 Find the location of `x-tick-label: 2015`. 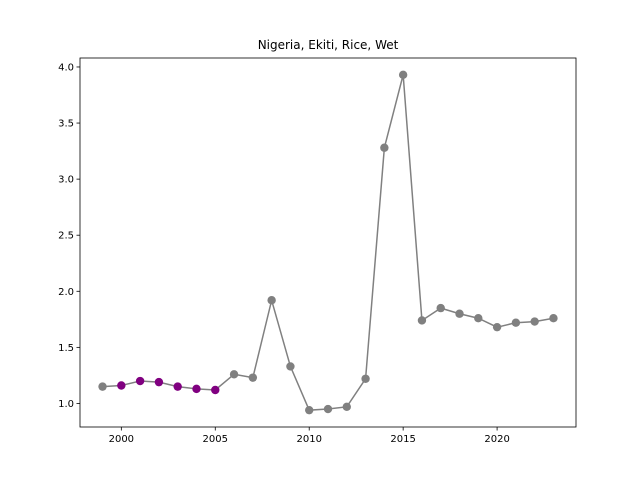

x-tick-label: 2015 is located at coordinates (402, 439).